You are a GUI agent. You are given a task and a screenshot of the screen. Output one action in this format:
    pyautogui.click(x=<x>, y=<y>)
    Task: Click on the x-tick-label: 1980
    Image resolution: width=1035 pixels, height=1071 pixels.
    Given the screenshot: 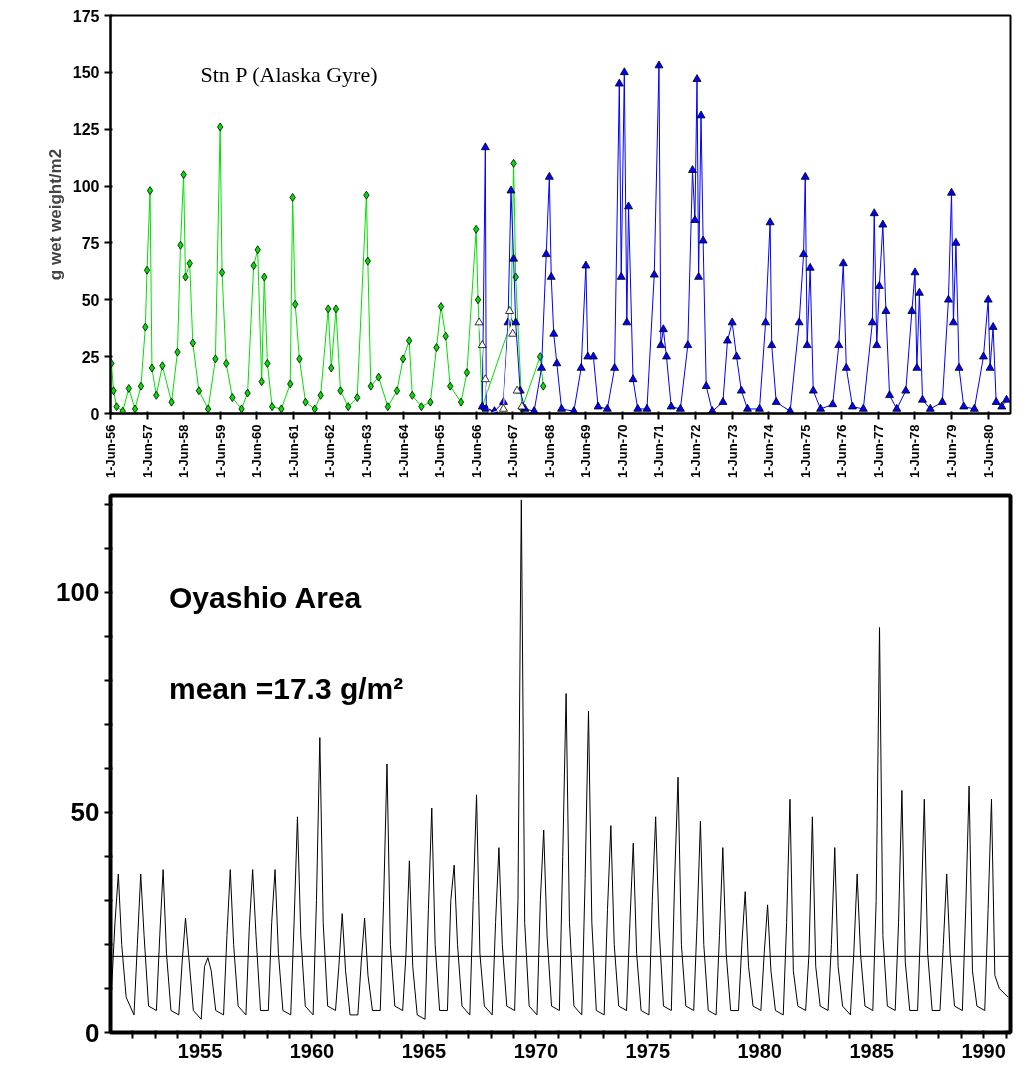 What is the action you would take?
    pyautogui.click(x=760, y=1050)
    